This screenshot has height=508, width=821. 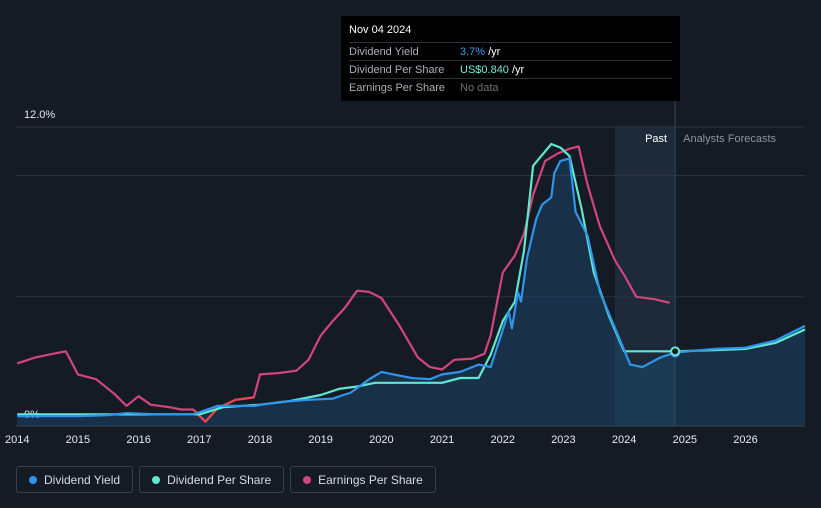 What do you see at coordinates (78, 440) in the screenshot?
I see `x-tick-label: 2015` at bounding box center [78, 440].